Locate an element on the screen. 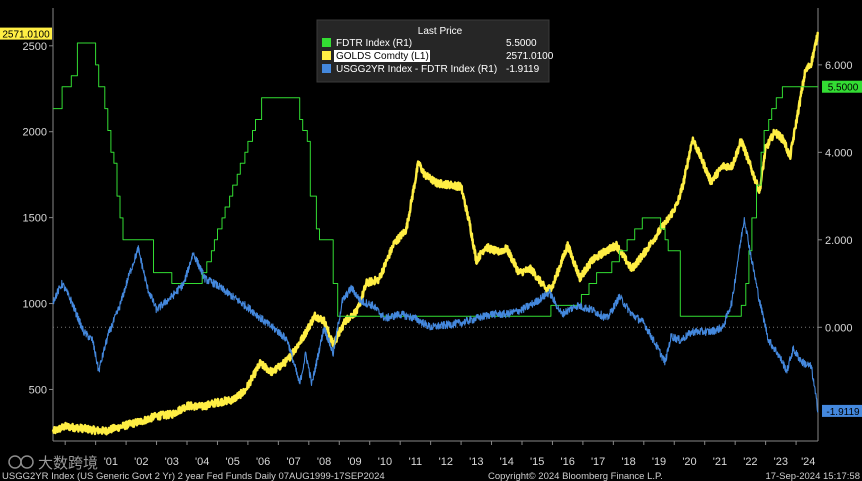 This screenshot has height=481, width=862. legend-entry-spread: USGG2YR Index - FDTR Index (R1) -1.9119 is located at coordinates (431, 69).